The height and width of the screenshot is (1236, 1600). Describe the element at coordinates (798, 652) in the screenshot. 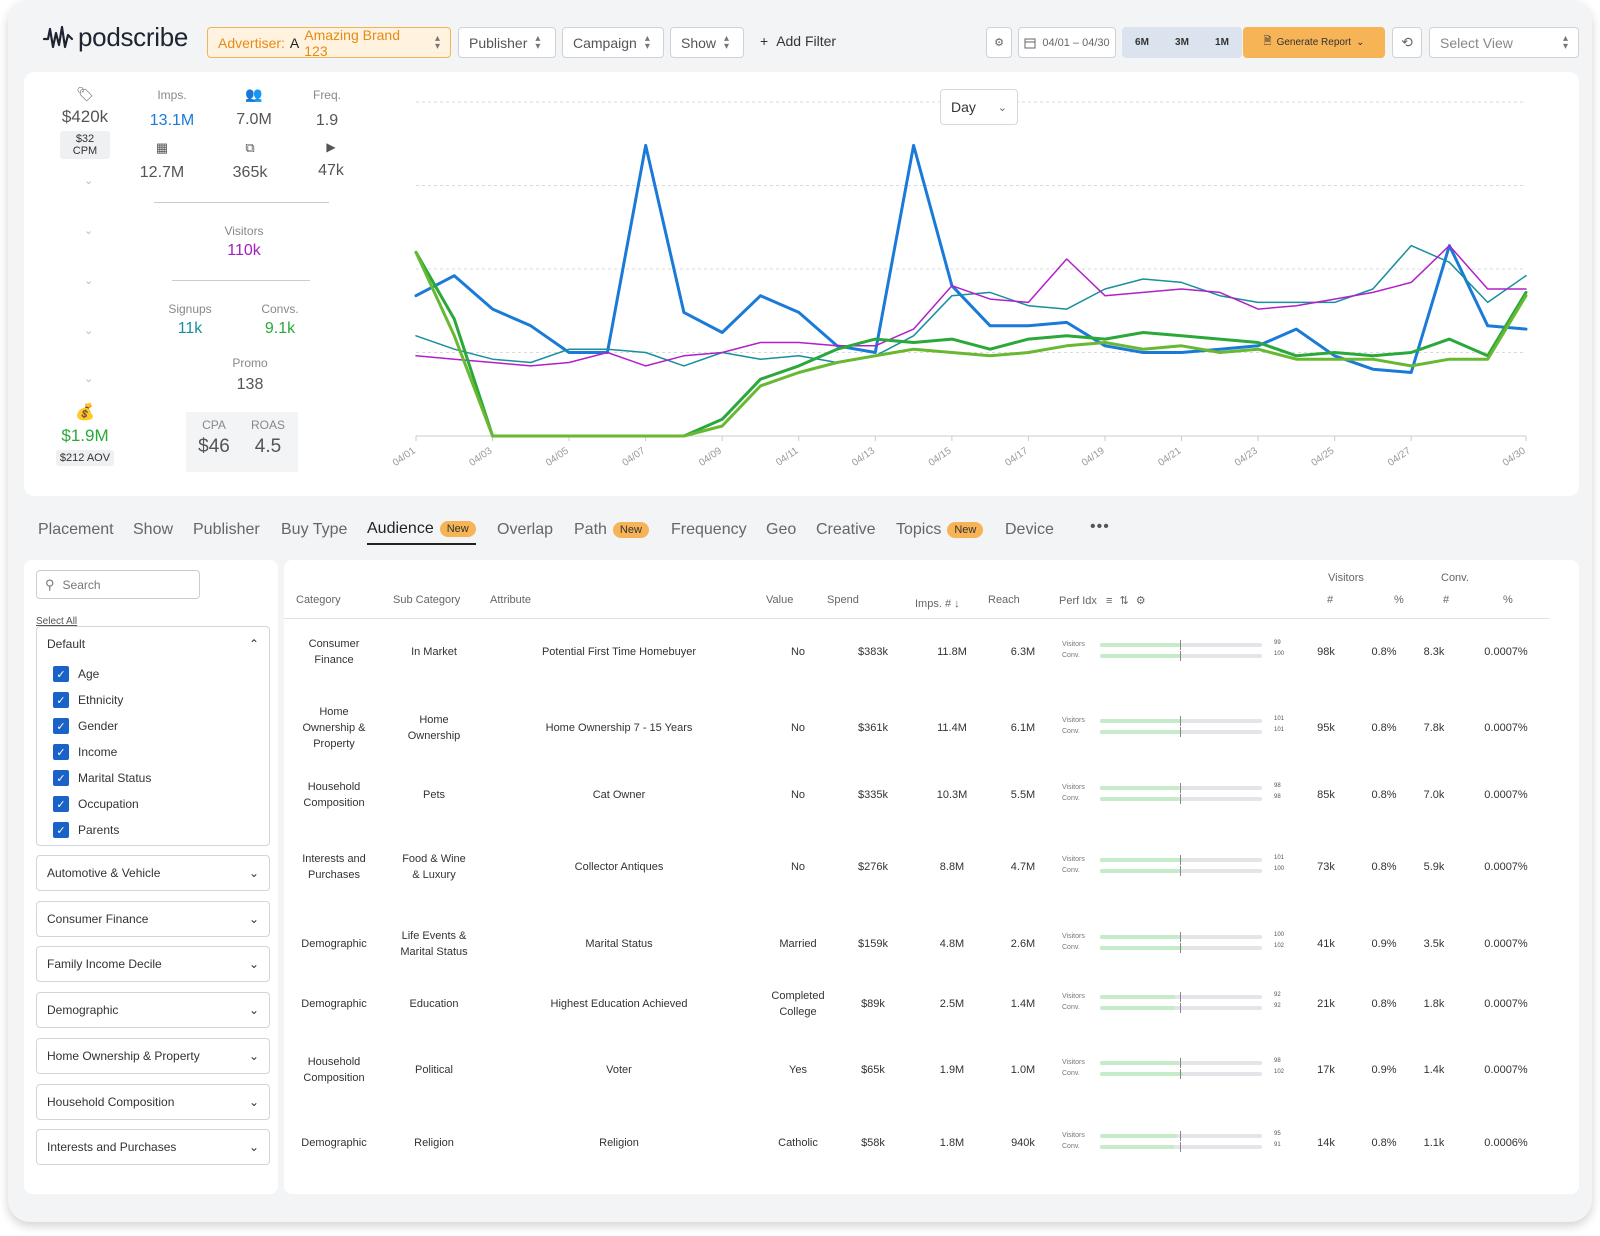

I see `cell-value: No` at that location.